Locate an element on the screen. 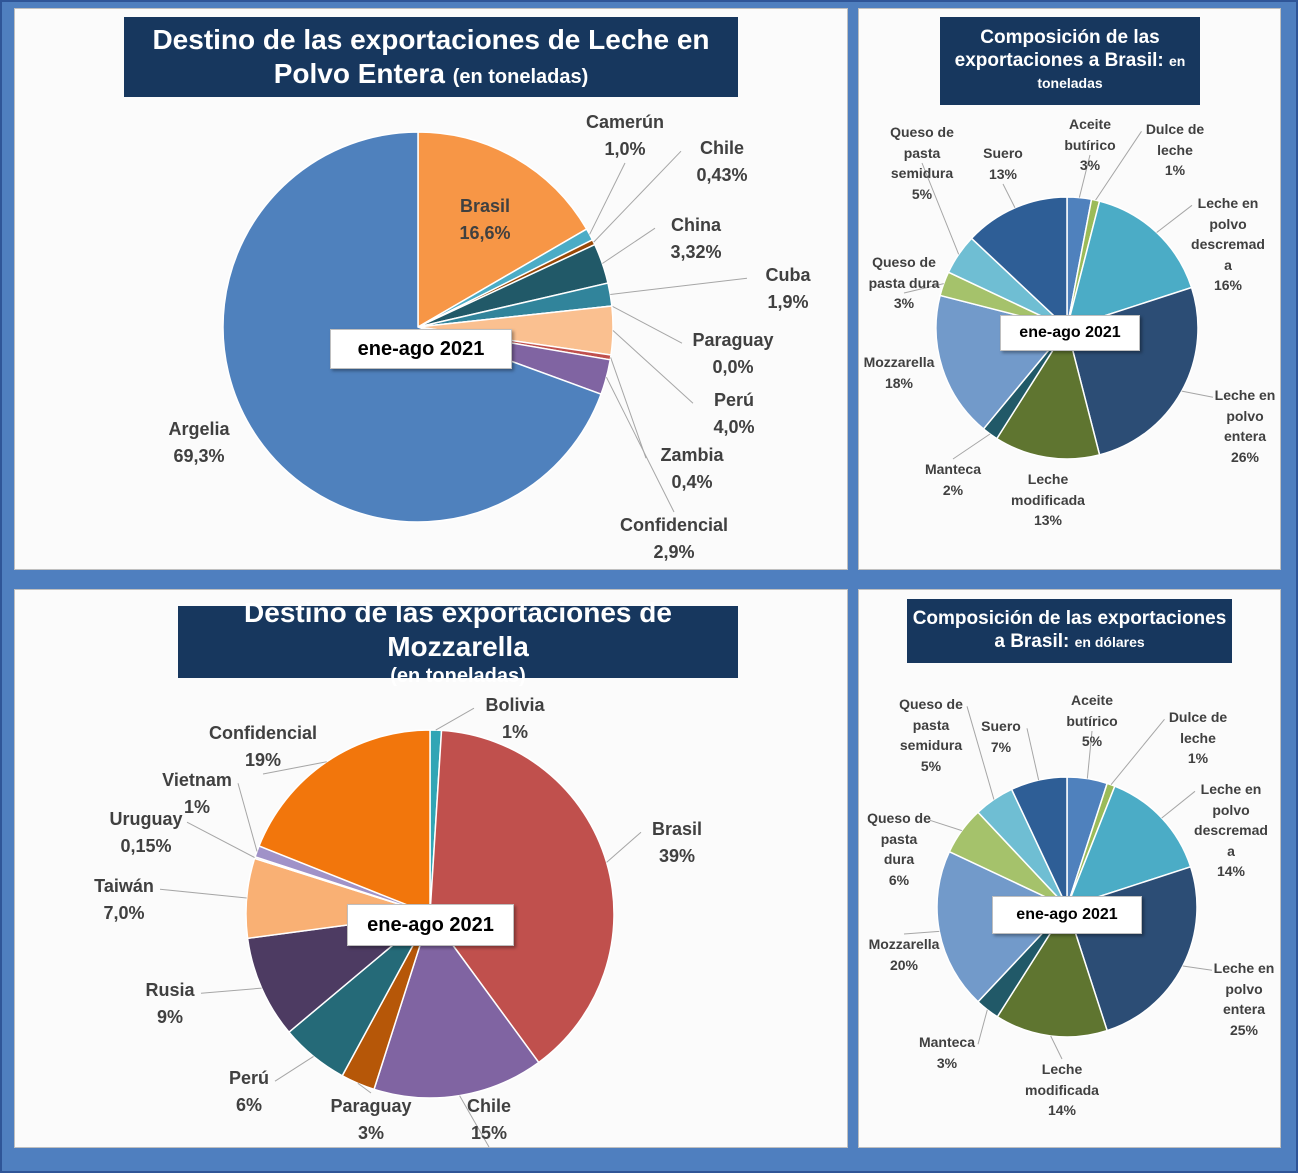 Image resolution: width=1298 pixels, height=1173 pixels. data-label: Queso de pasta dura 6% is located at coordinates (899, 849).